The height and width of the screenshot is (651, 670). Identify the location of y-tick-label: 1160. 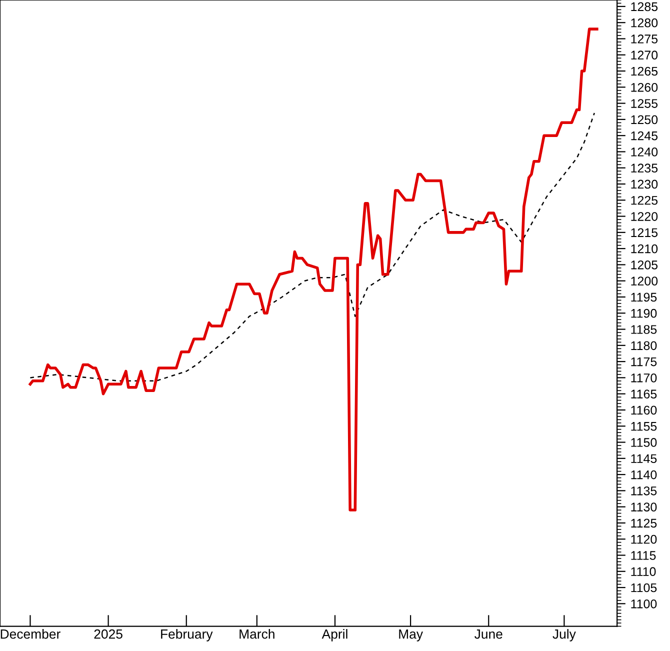
(644, 410).